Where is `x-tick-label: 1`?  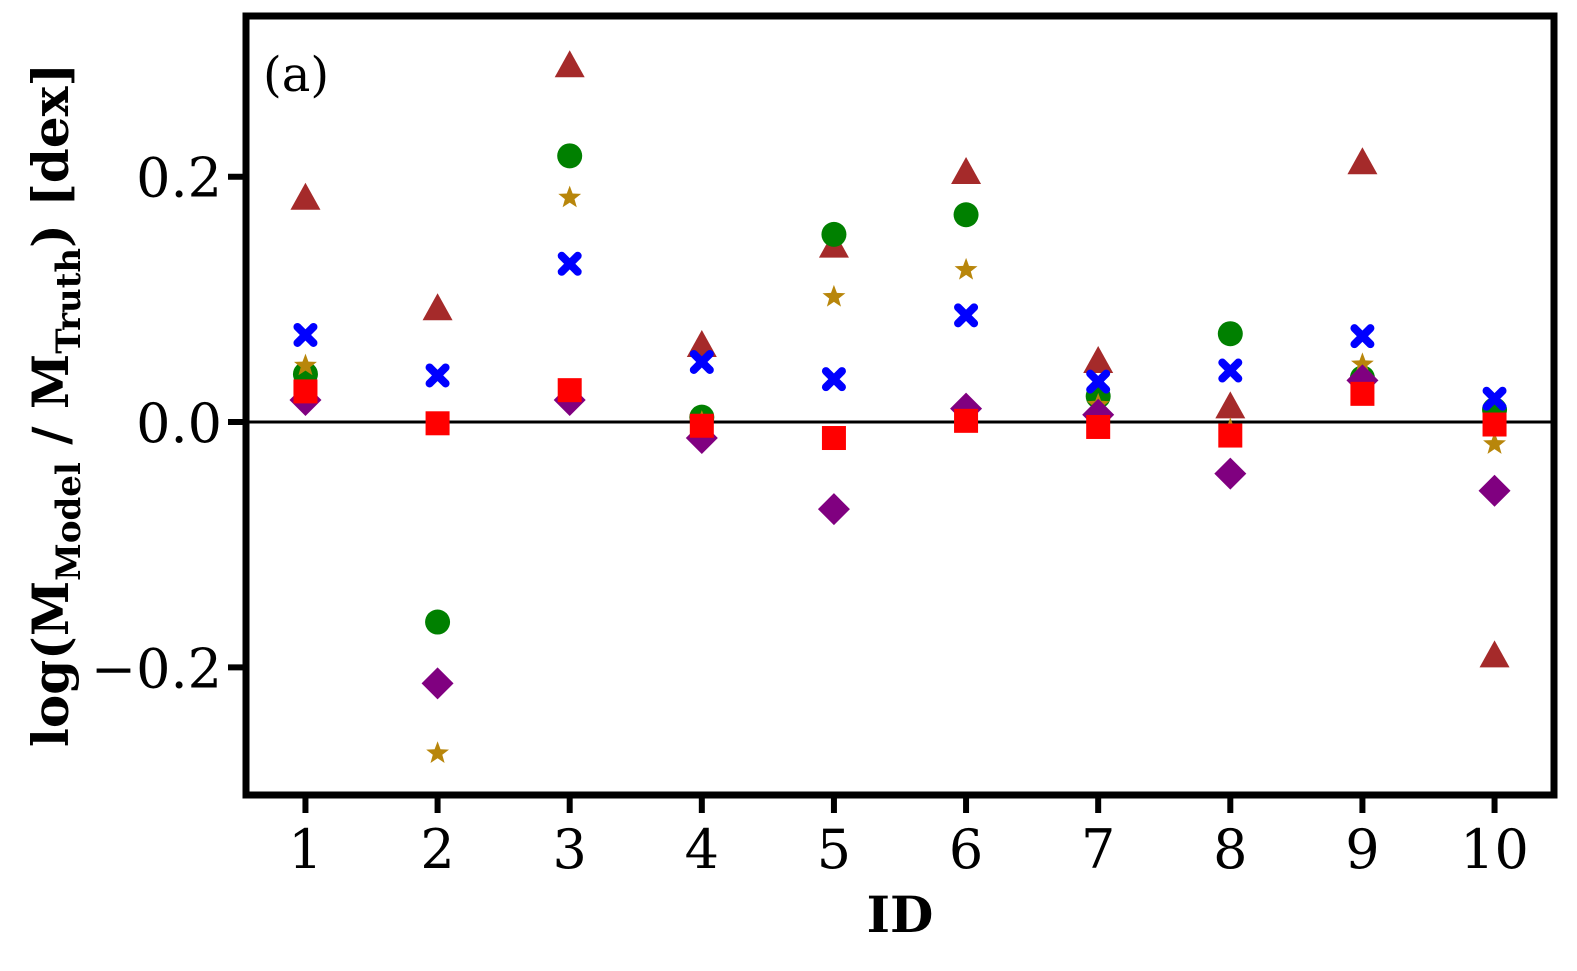 x-tick-label: 1 is located at coordinates (305, 849).